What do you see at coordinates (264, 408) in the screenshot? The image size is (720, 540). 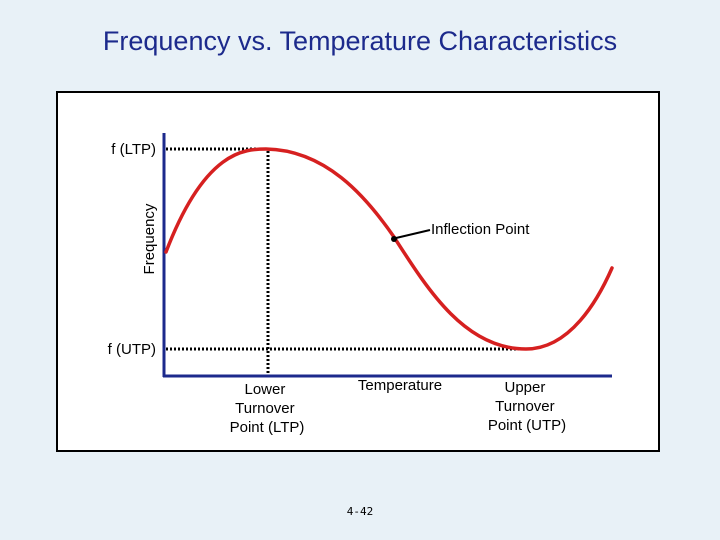 I see `lower-turnover-line-2: Turnover` at bounding box center [264, 408].